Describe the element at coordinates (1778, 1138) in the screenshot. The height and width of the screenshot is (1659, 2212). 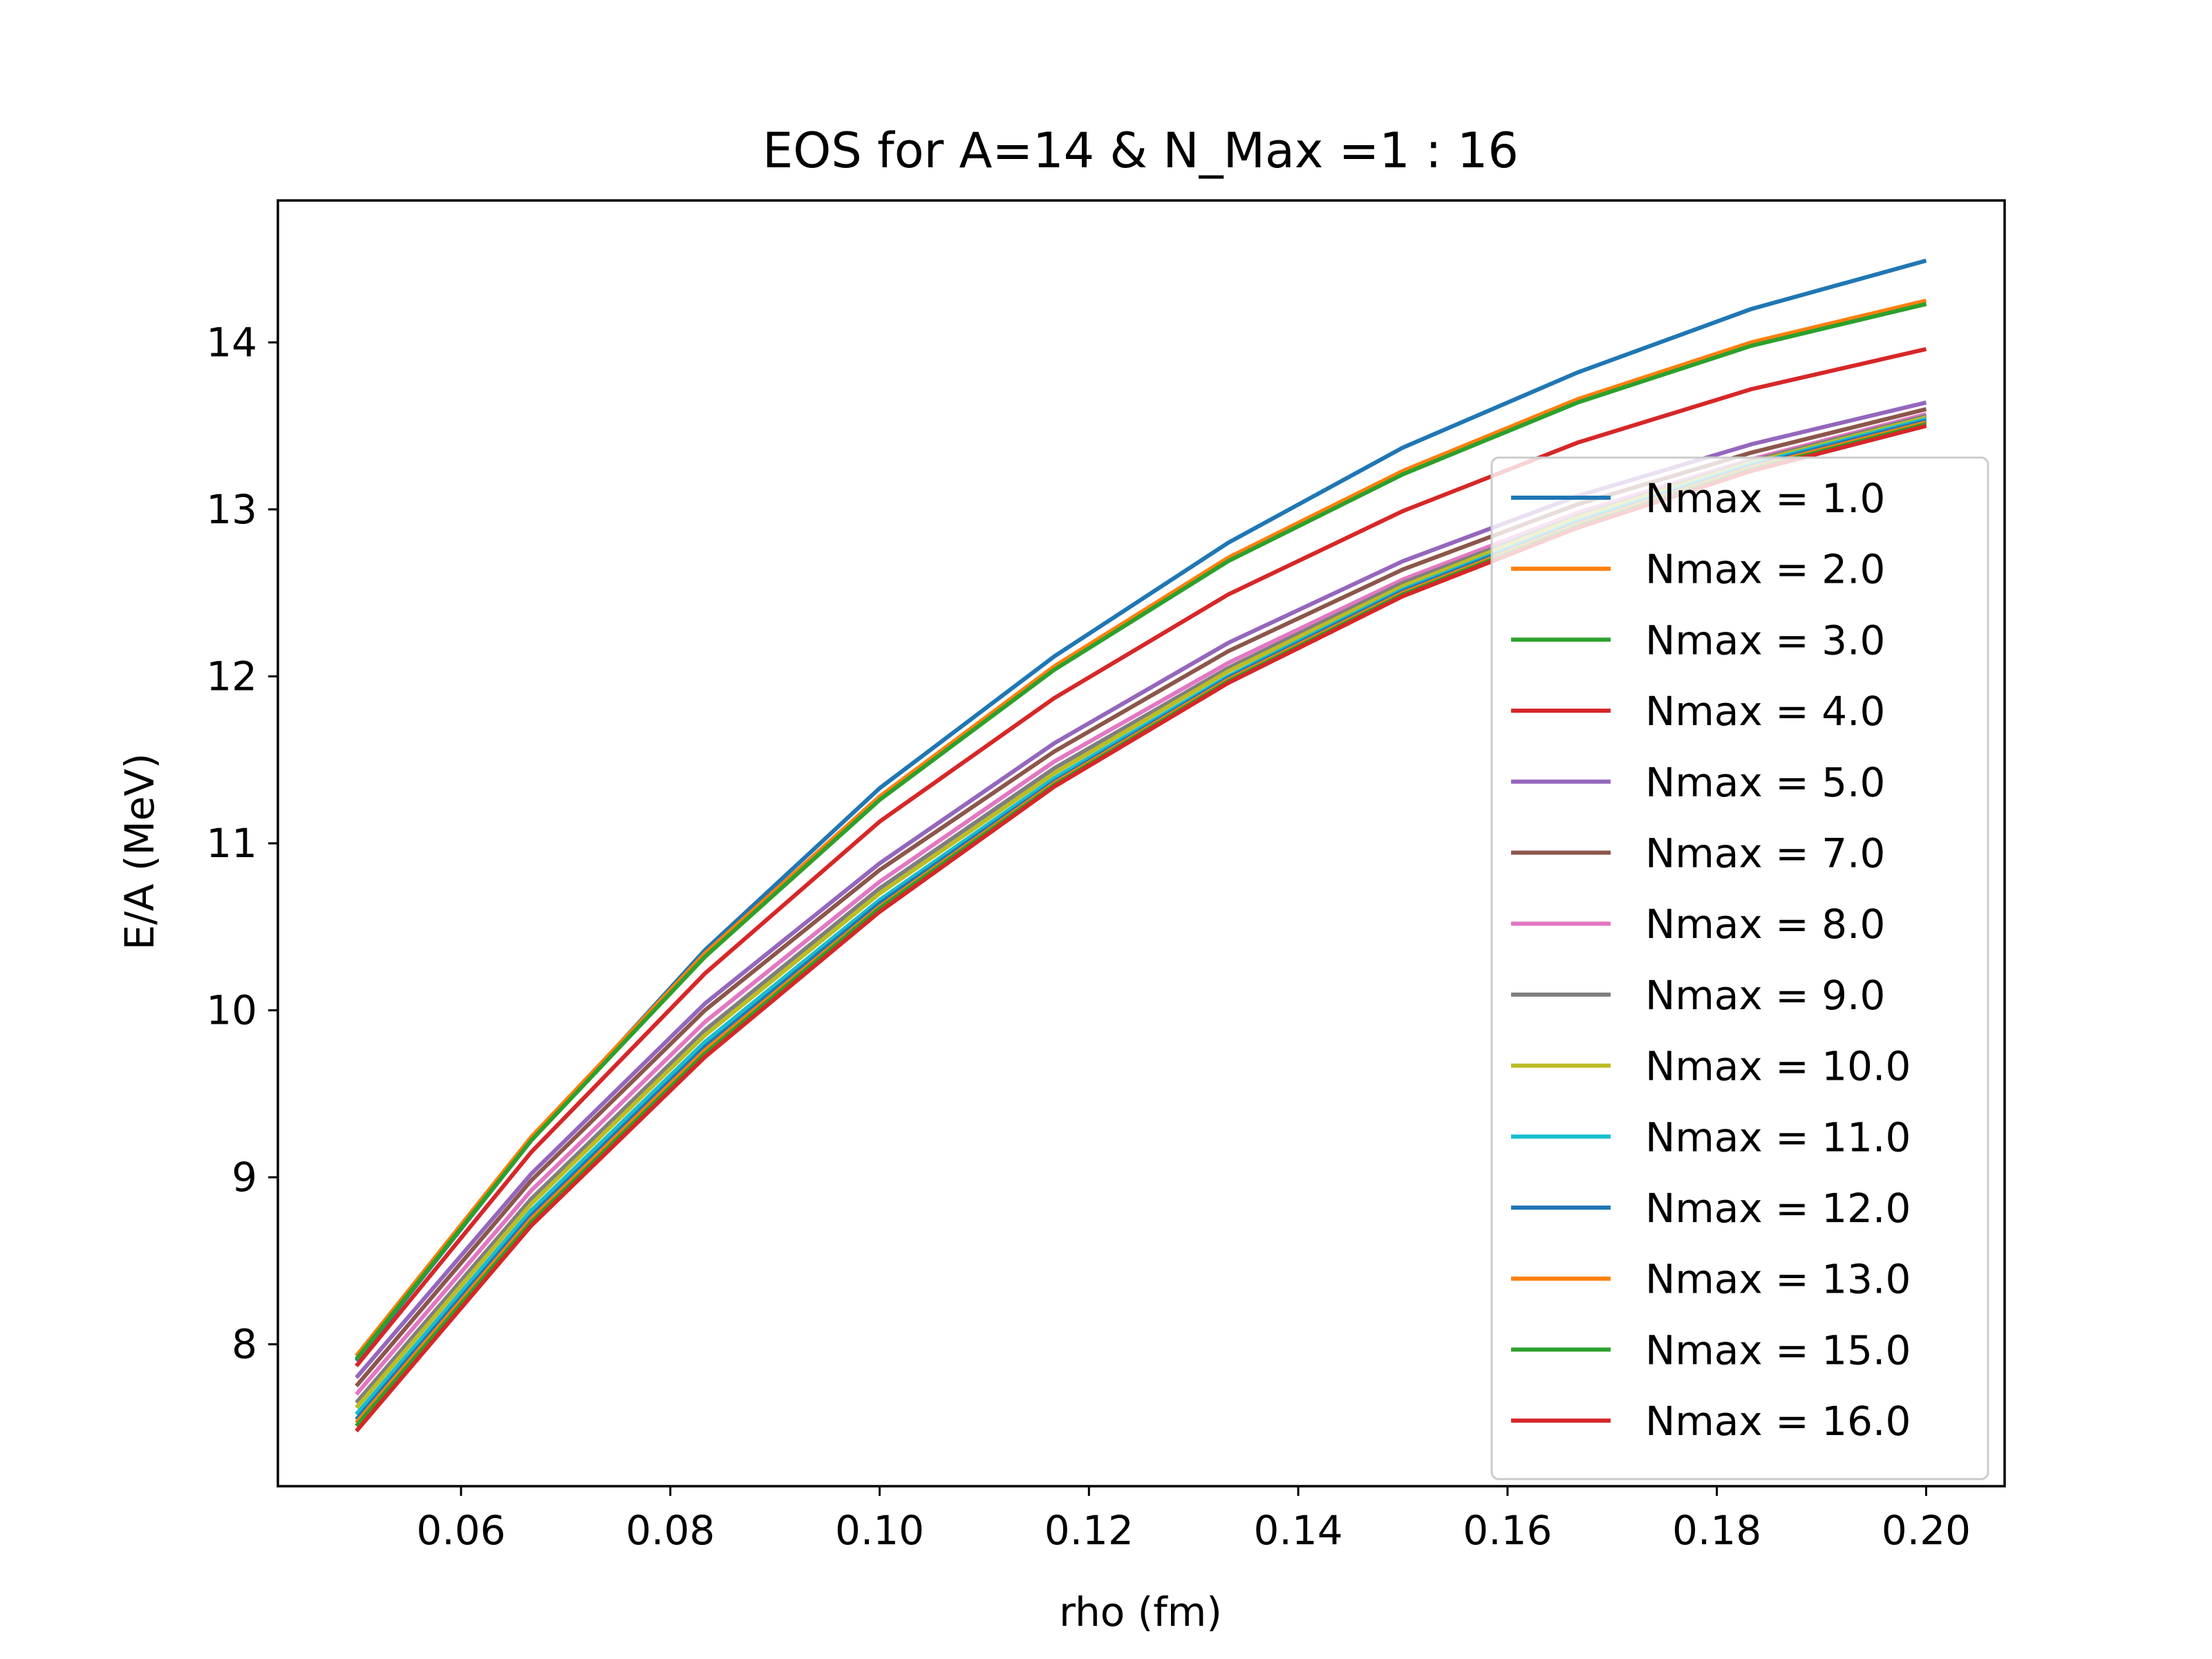
I see `legend-label: Nmax = 11.0` at that location.